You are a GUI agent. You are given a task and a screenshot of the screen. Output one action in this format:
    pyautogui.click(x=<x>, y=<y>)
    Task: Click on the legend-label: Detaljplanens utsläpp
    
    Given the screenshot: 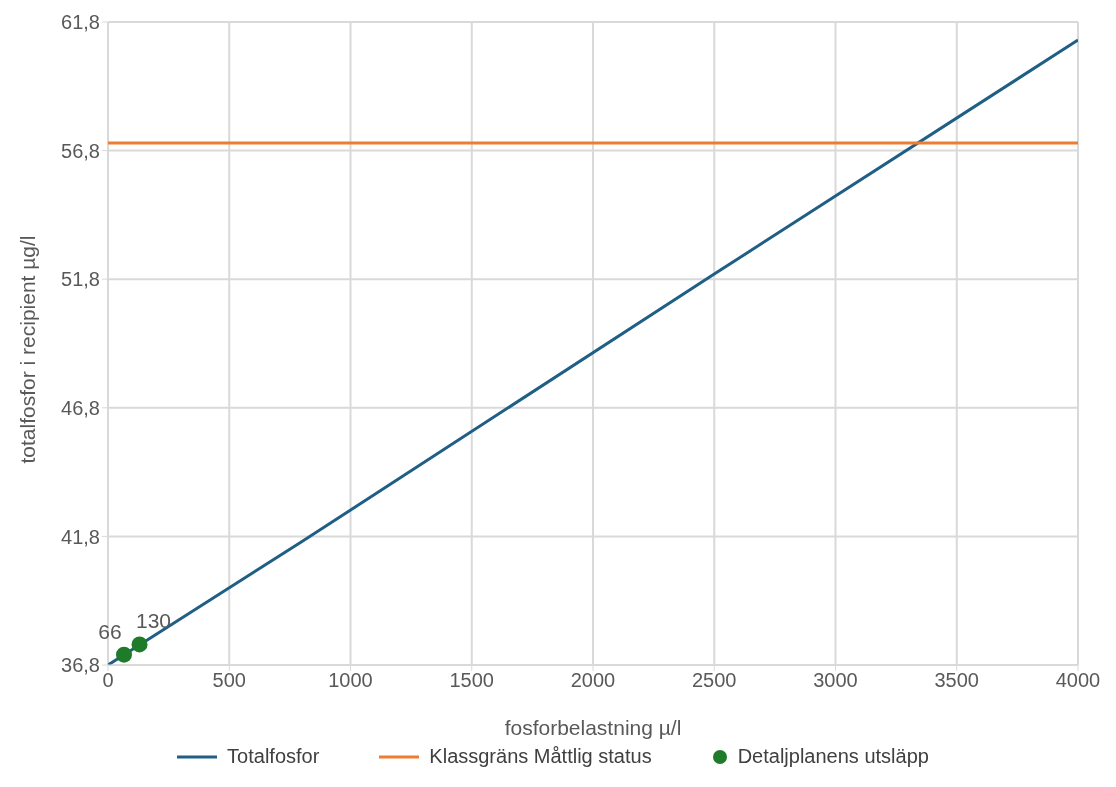 What is the action you would take?
    pyautogui.click(x=833, y=756)
    